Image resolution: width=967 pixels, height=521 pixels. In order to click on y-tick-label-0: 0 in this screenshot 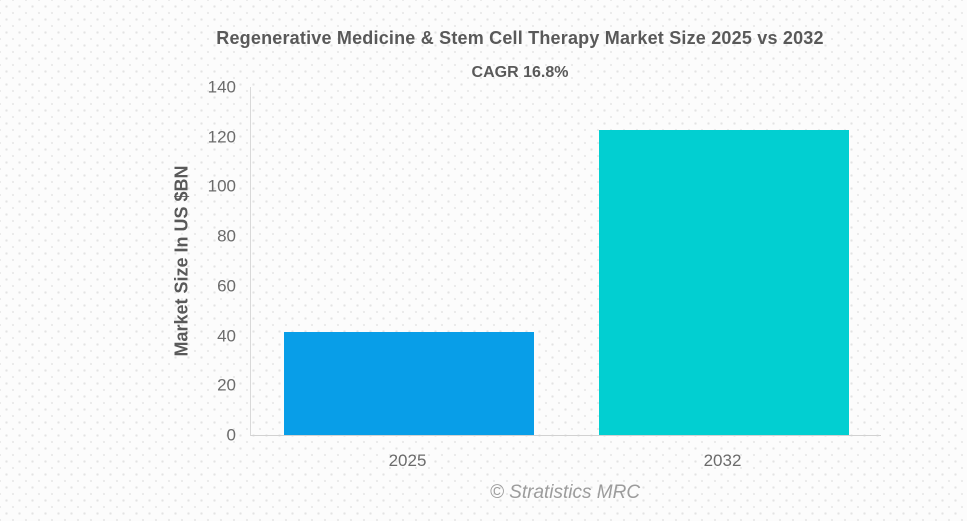, I will do `click(231, 435)`.